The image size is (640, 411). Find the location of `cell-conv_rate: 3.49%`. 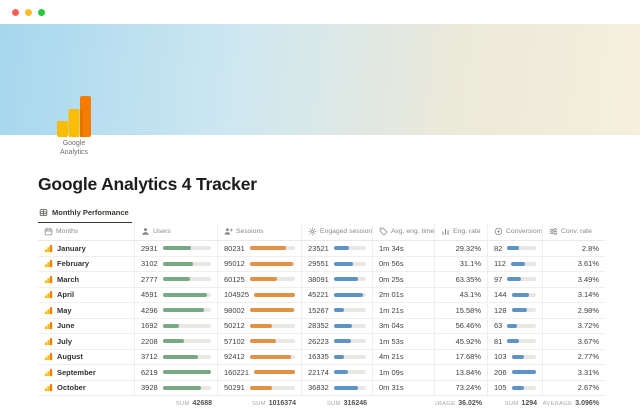

cell-conv_rate: 3.49% is located at coordinates (574, 279).